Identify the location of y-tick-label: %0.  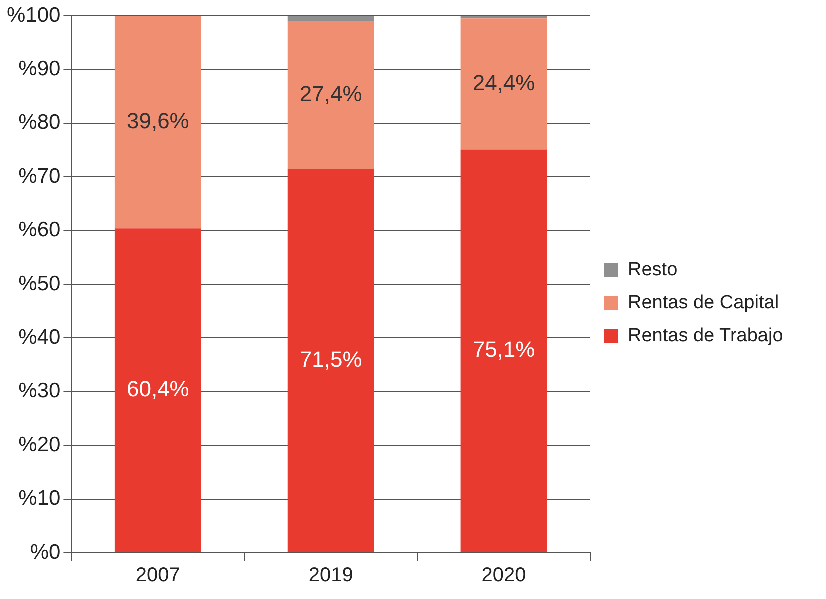
(45, 552).